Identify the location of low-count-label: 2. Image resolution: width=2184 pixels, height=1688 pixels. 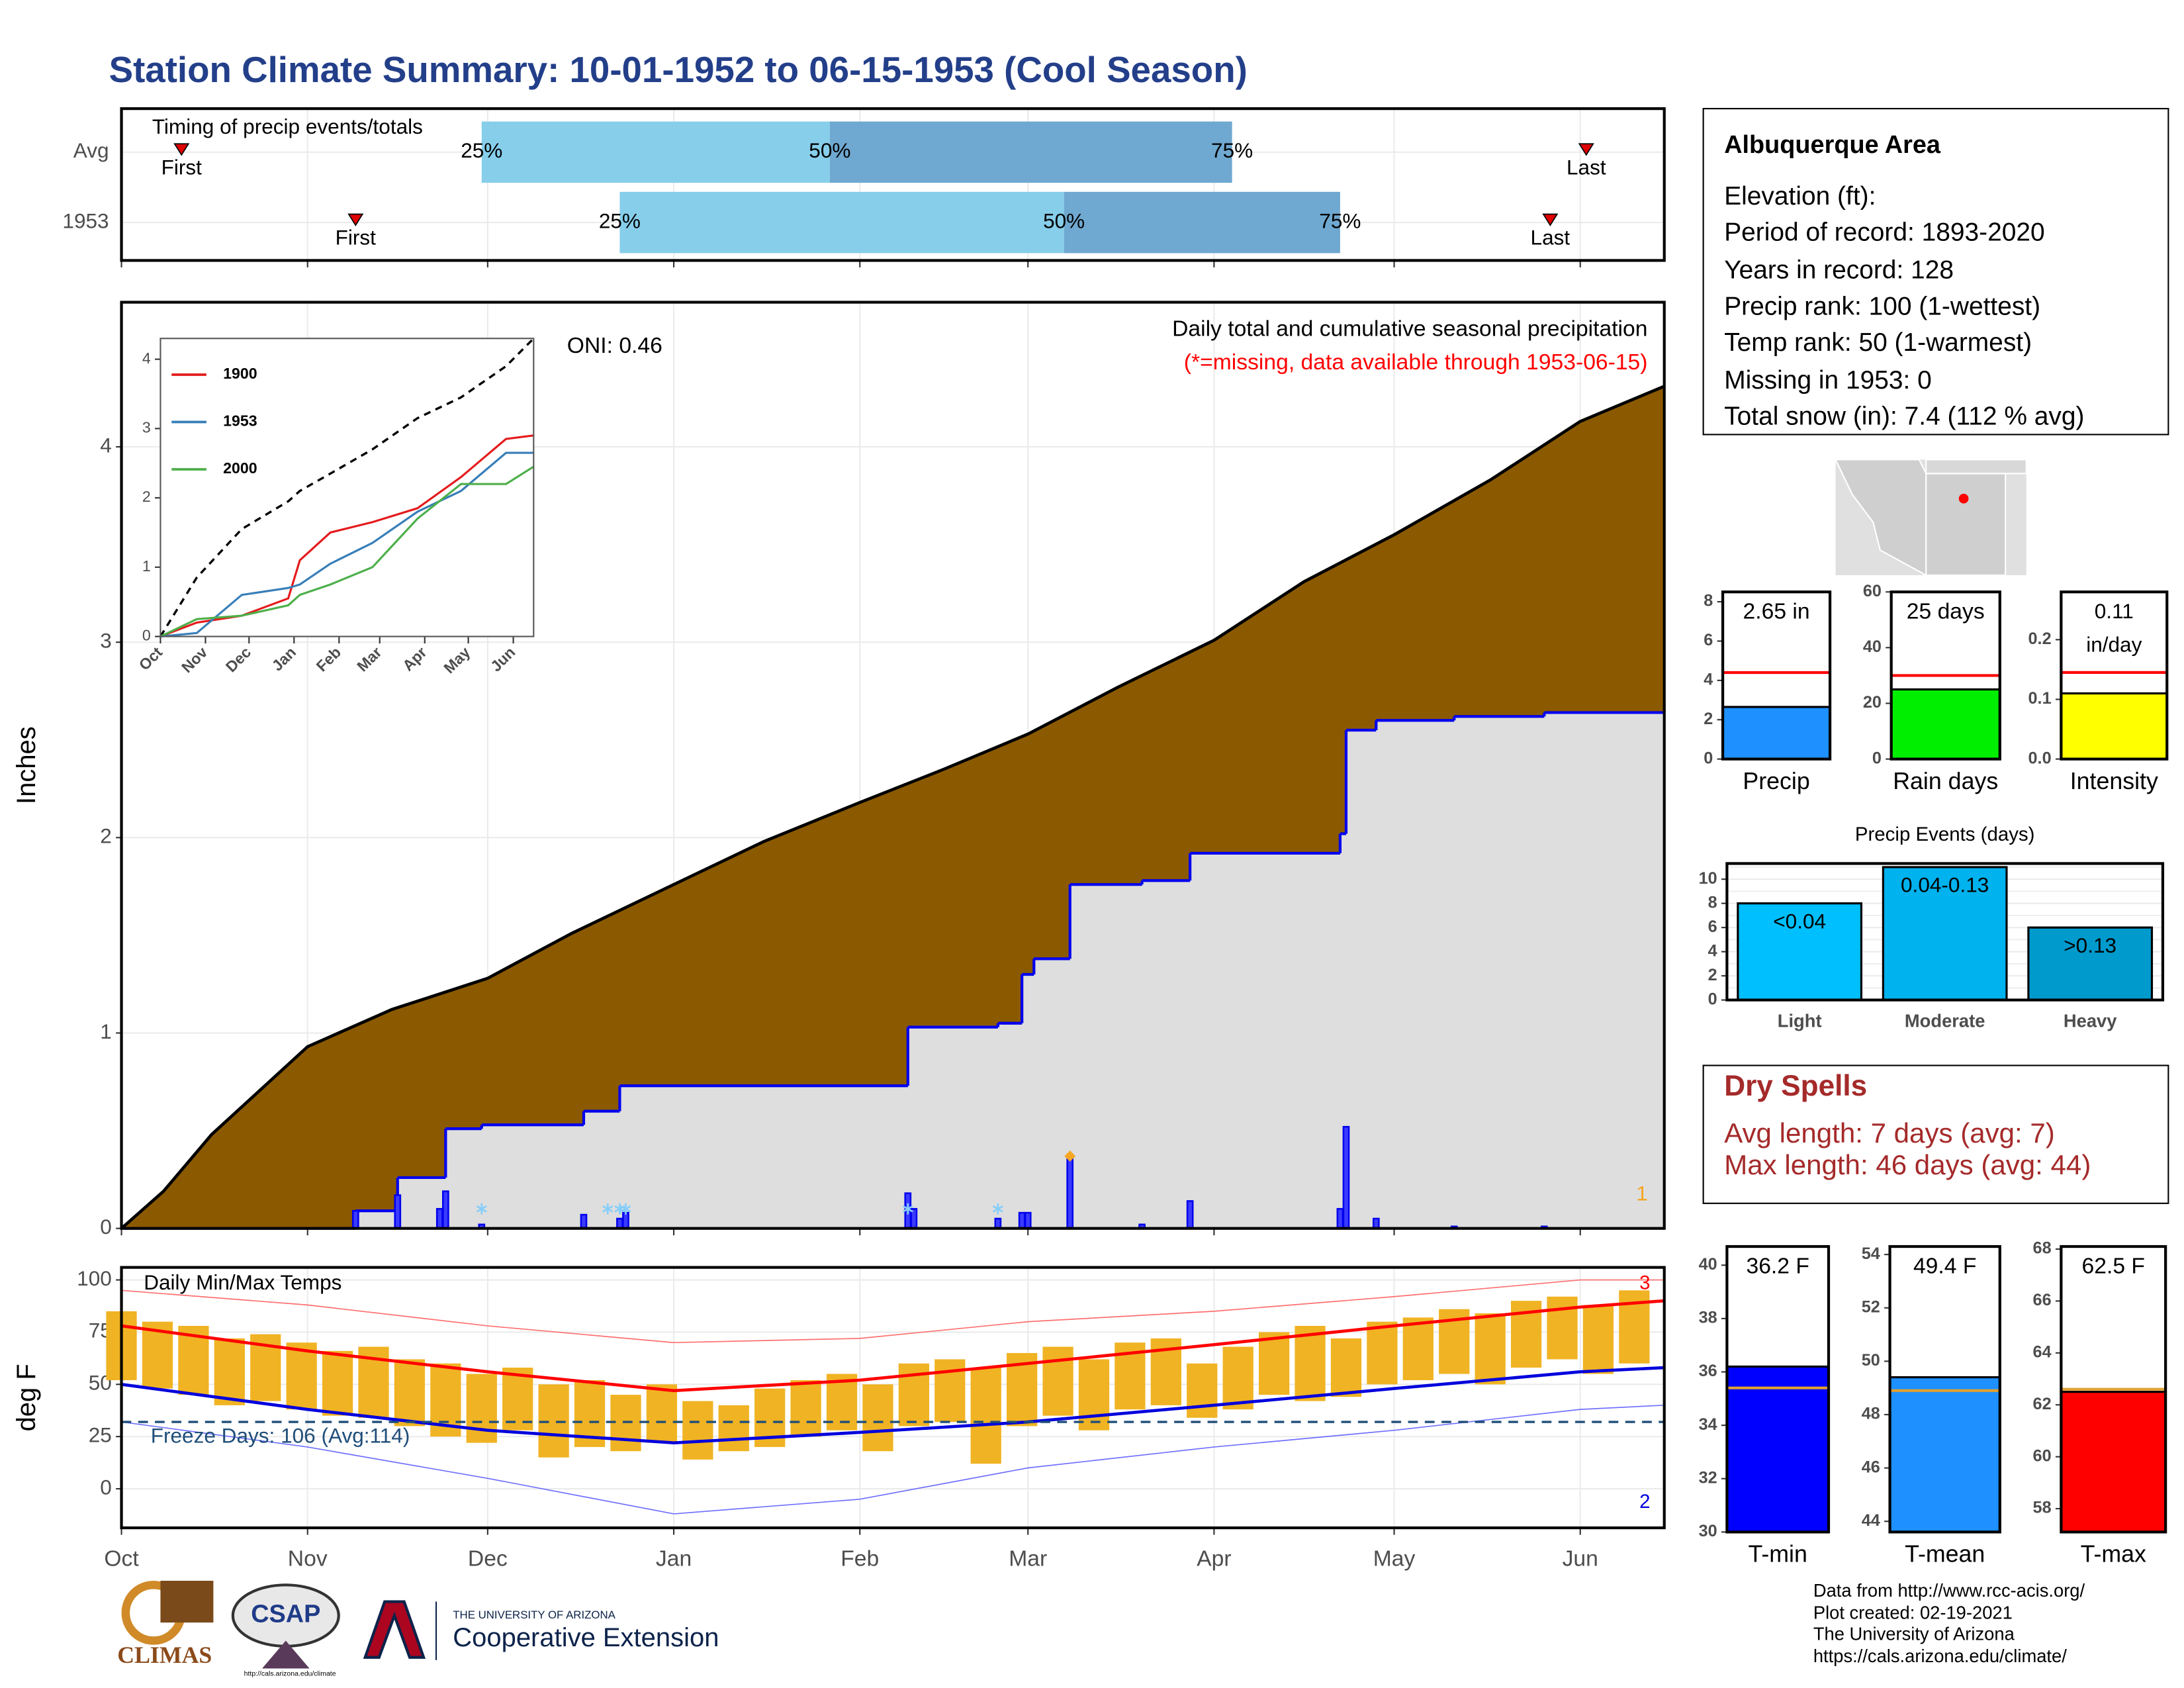
(1644, 1502).